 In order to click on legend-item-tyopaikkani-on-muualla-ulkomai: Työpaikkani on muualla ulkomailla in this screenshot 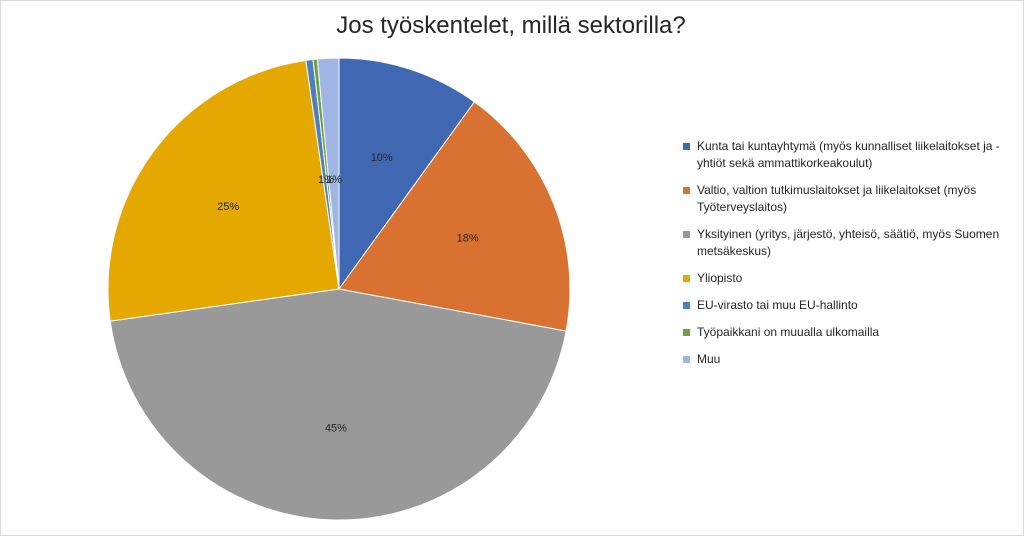, I will do `click(848, 332)`.